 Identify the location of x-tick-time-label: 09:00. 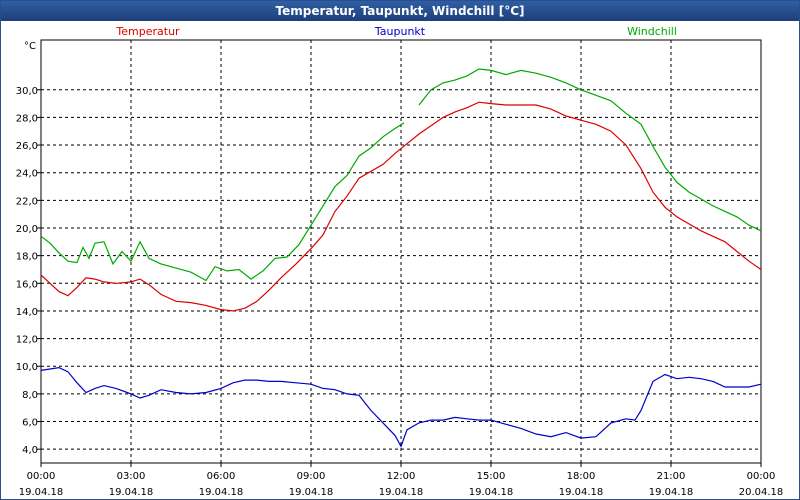
(311, 476).